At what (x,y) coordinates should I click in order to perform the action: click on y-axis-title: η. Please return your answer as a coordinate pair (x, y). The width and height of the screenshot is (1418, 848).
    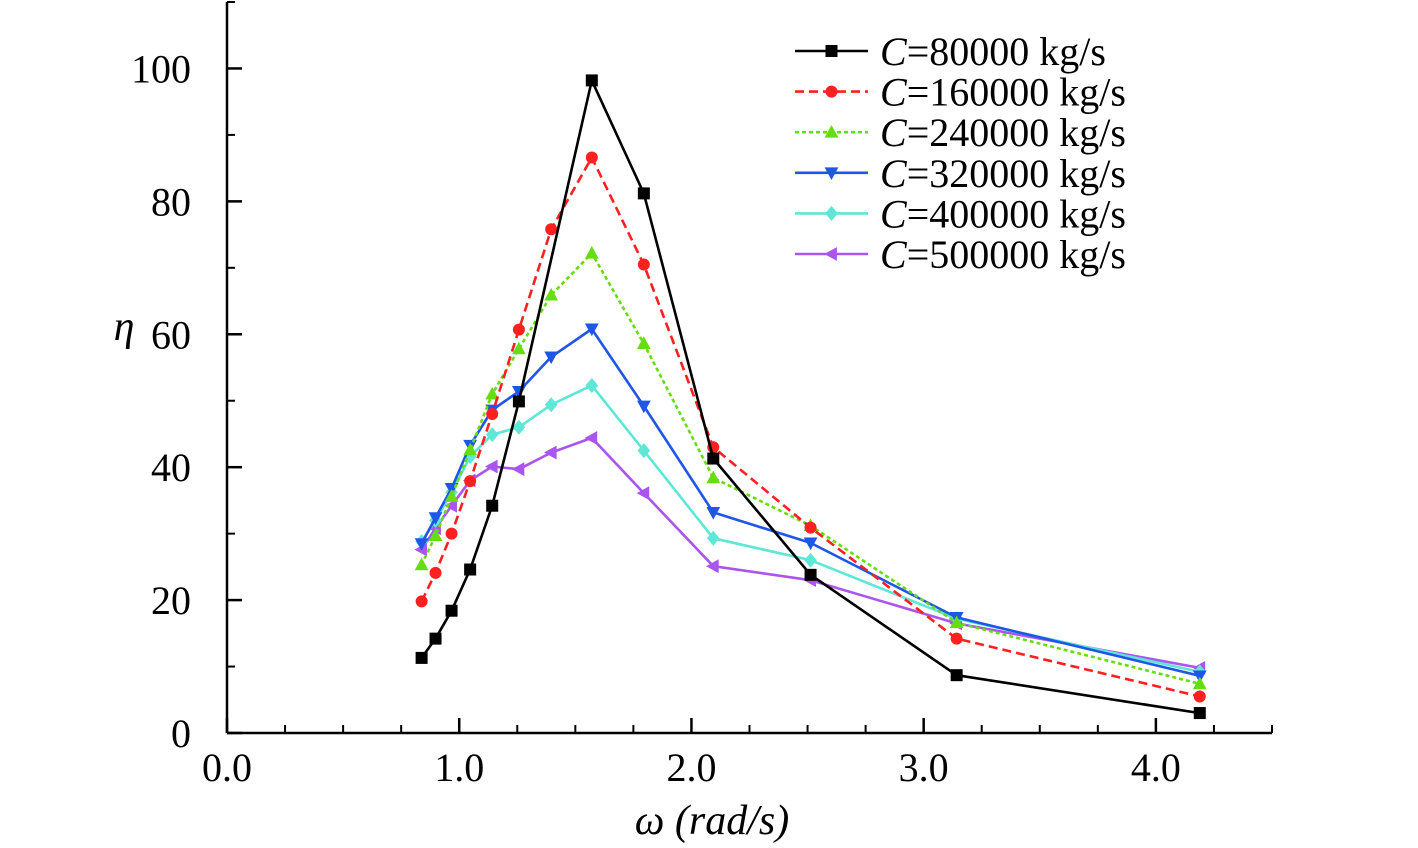
    Looking at the image, I should click on (124, 327).